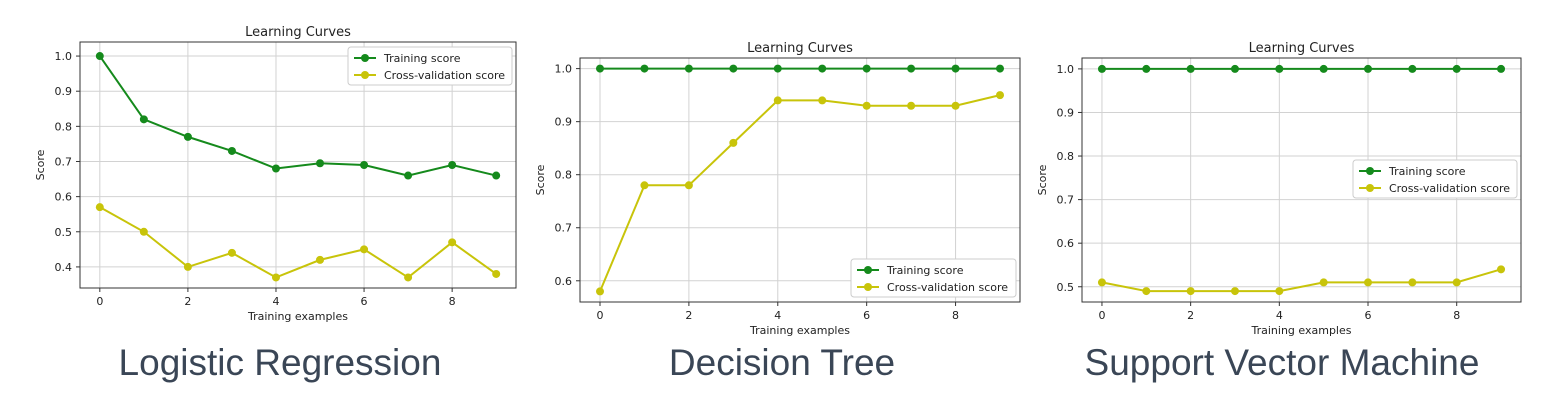 This screenshot has height=417, width=1564. What do you see at coordinates (782, 362) in the screenshot?
I see `caption-decision-tree: Decision Tree` at bounding box center [782, 362].